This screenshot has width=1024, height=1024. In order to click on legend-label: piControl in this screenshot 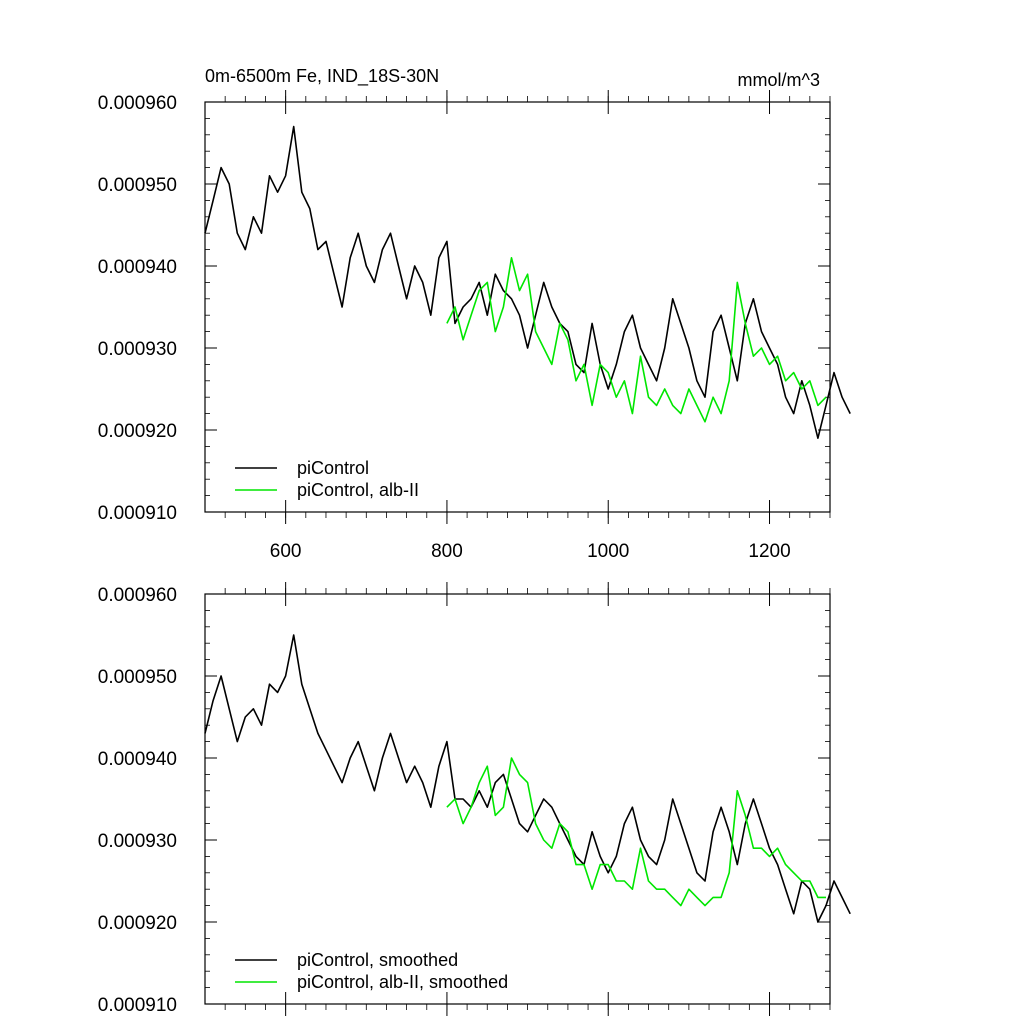, I will do `click(333, 468)`.